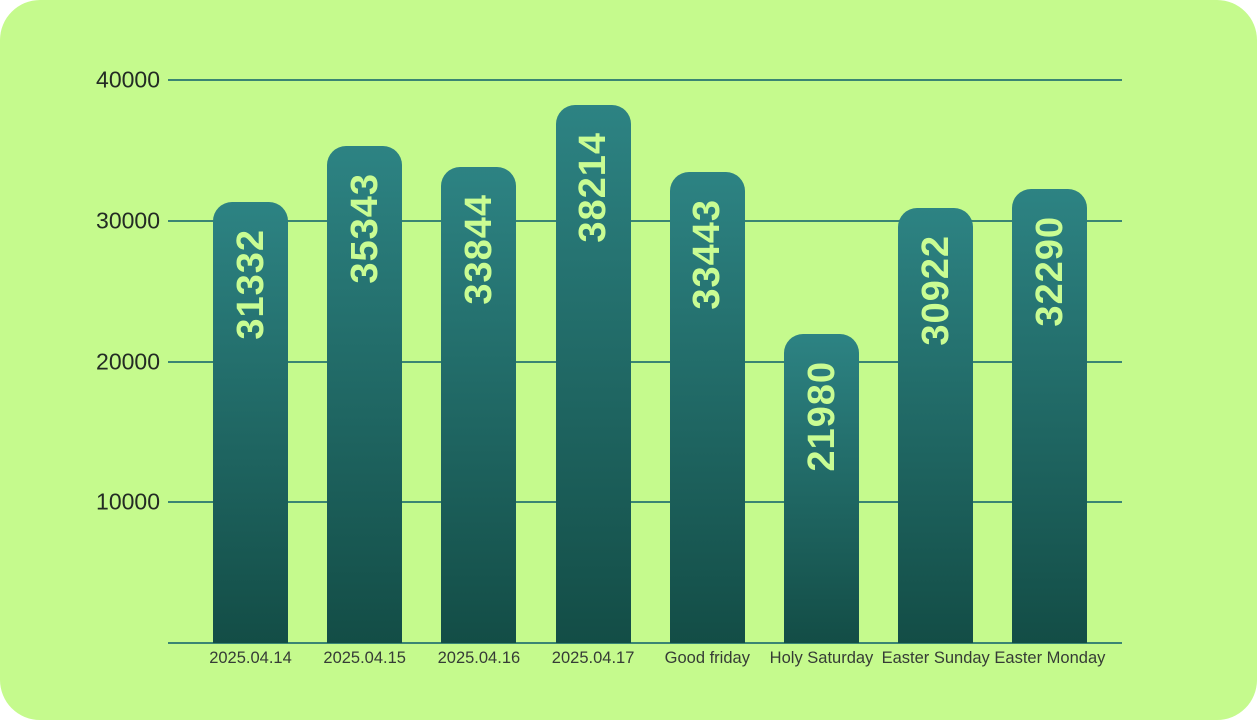 The width and height of the screenshot is (1257, 720). Describe the element at coordinates (478, 249) in the screenshot. I see `bar-value-label: 33844` at that location.